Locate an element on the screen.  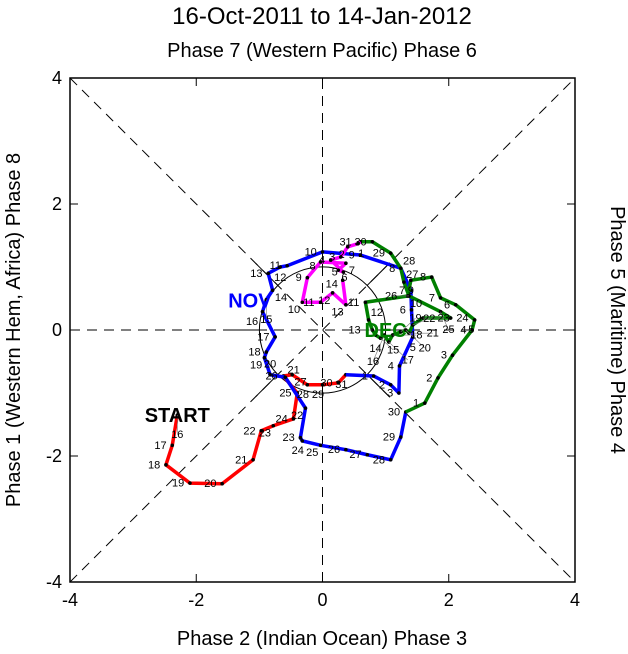
y-tick-label: 0 is located at coordinates (57, 330).